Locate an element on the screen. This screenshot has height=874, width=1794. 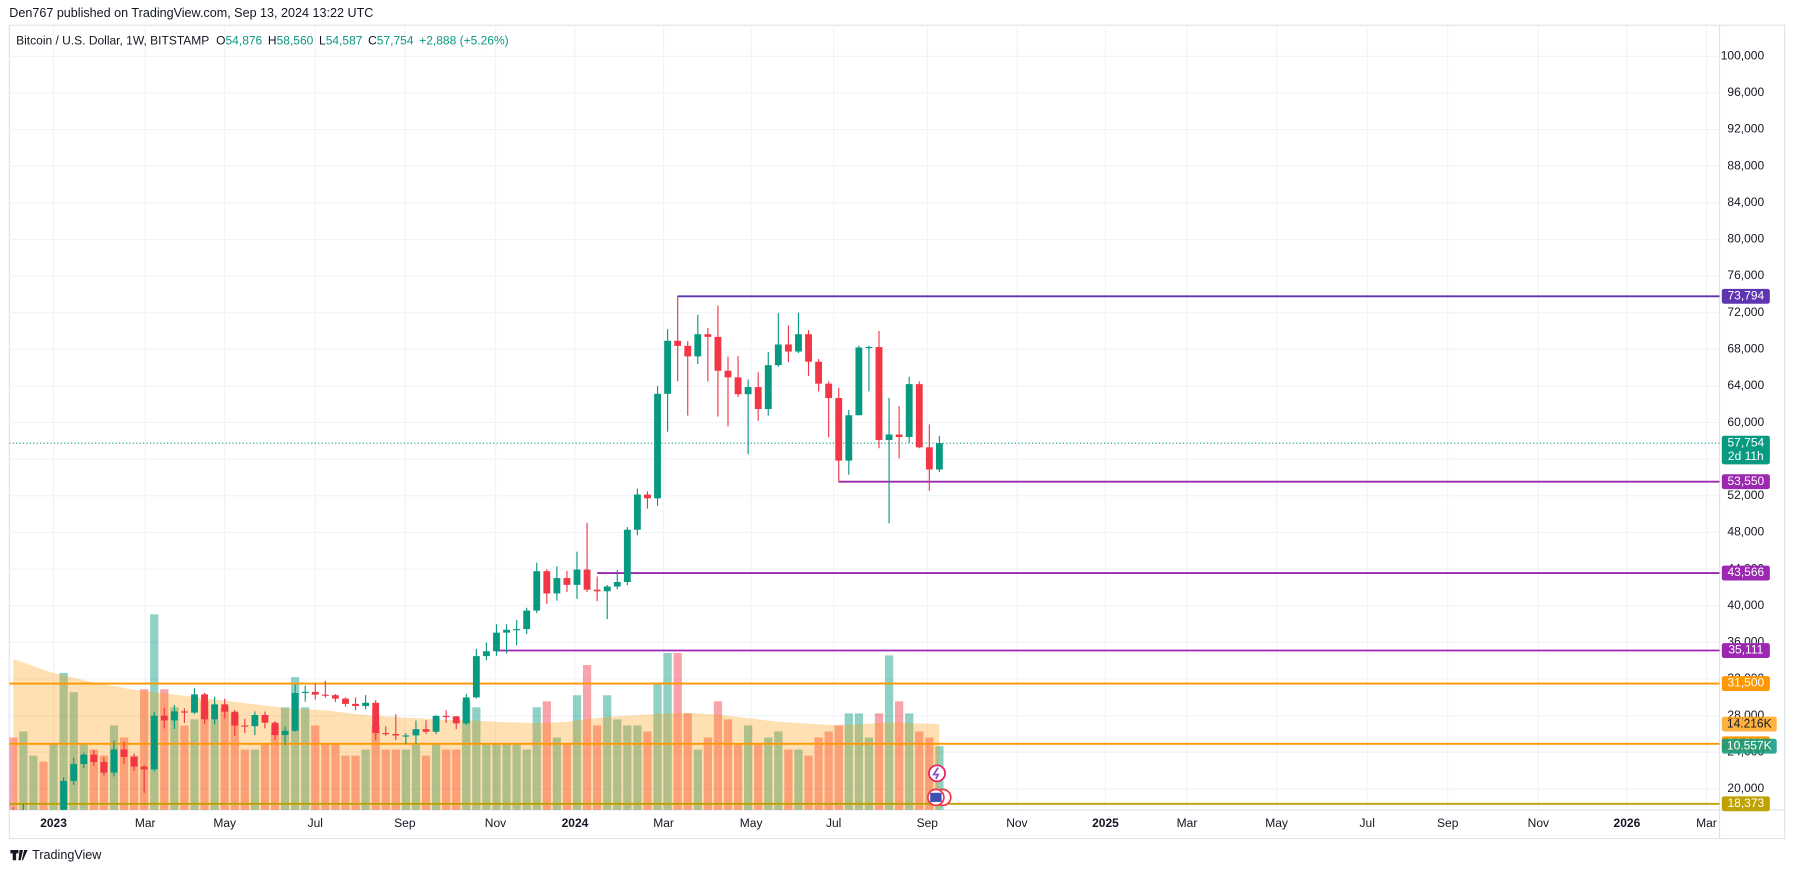
y-tick-label: 84,000 is located at coordinates (1745, 202).